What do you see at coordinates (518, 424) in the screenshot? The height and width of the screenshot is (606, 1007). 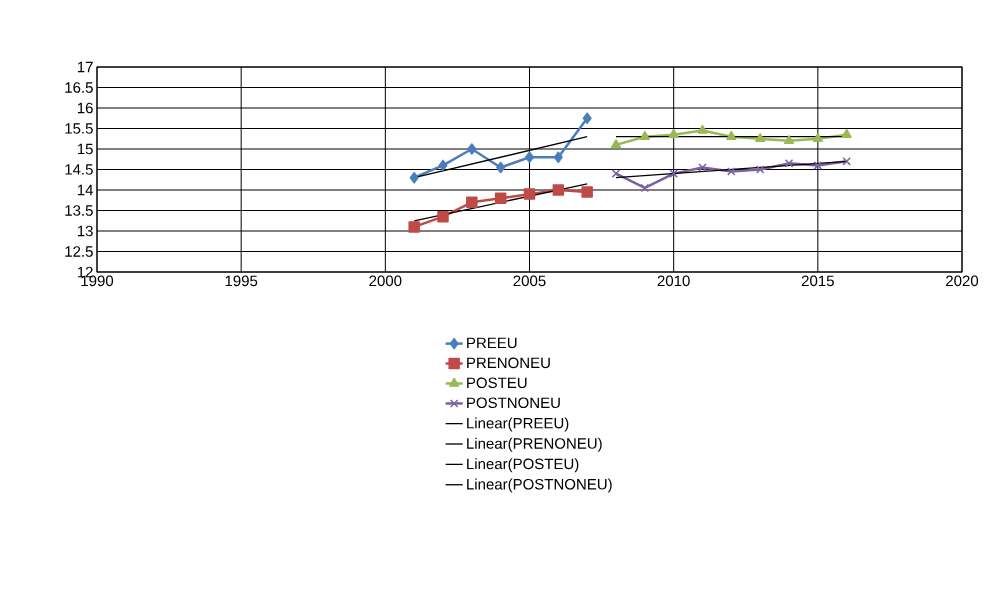 I see `legend-label: Linear(PREEU)` at bounding box center [518, 424].